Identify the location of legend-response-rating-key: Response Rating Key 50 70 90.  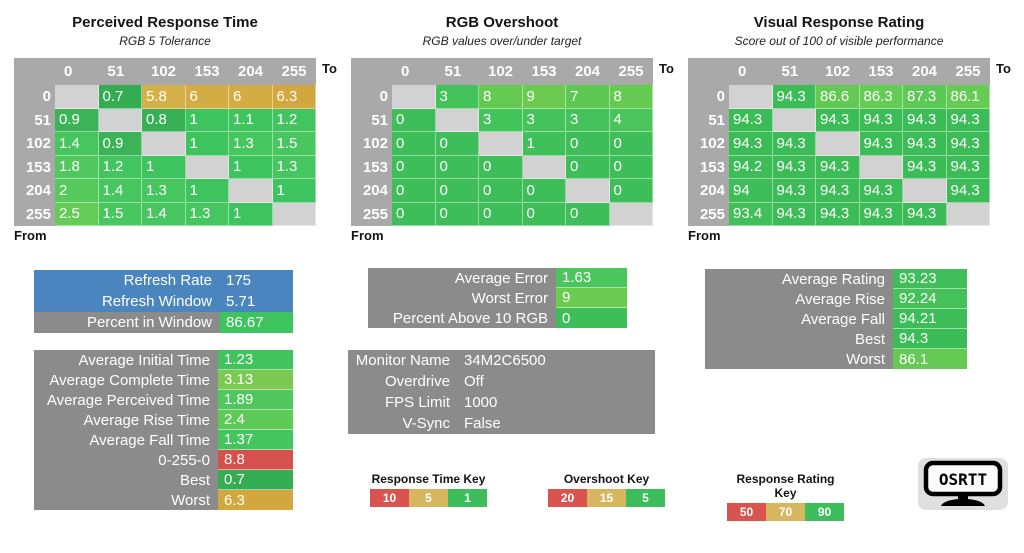
(785, 496).